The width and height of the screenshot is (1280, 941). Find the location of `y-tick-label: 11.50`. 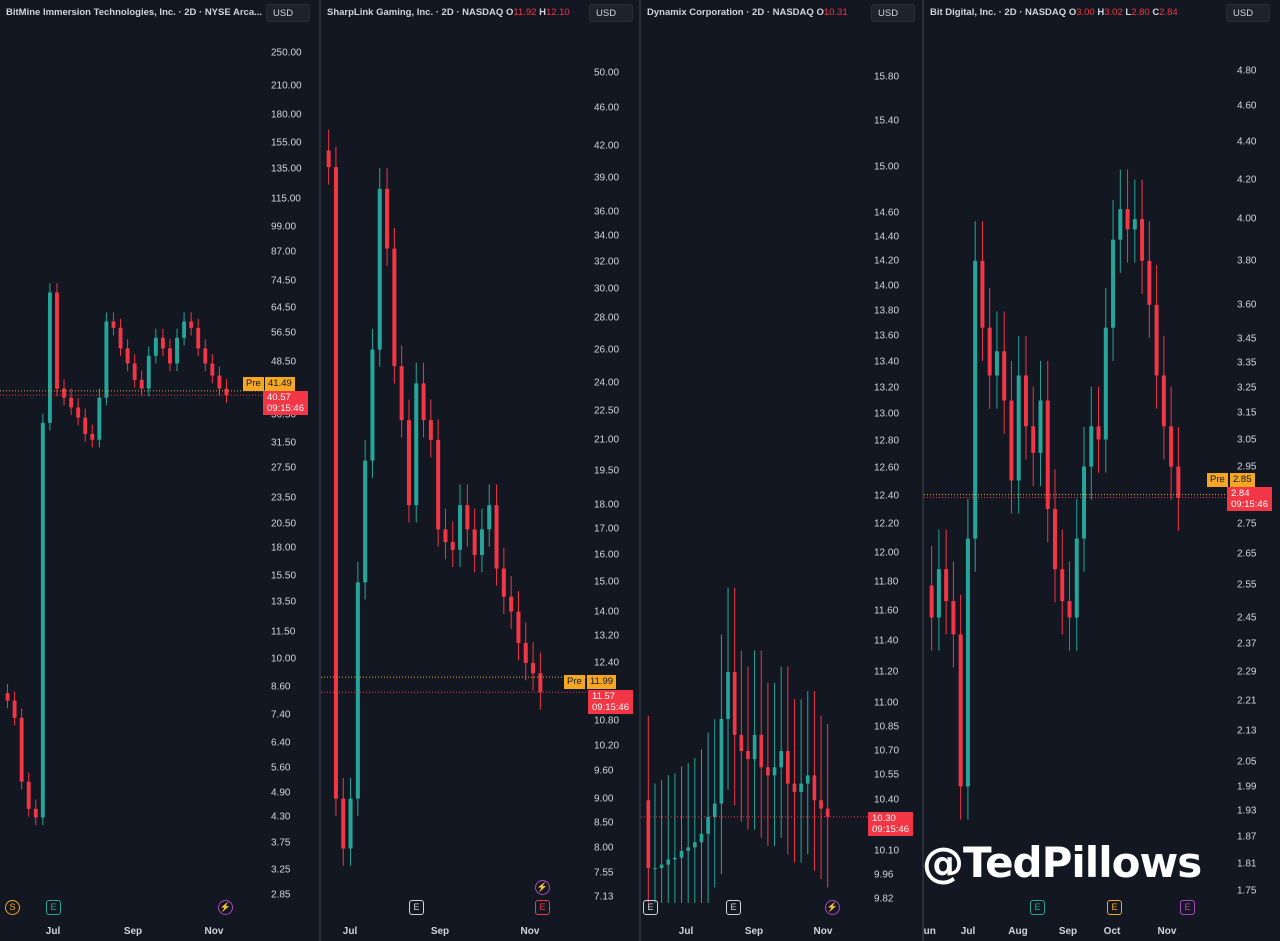

y-tick-label: 11.50 is located at coordinates (283, 632).